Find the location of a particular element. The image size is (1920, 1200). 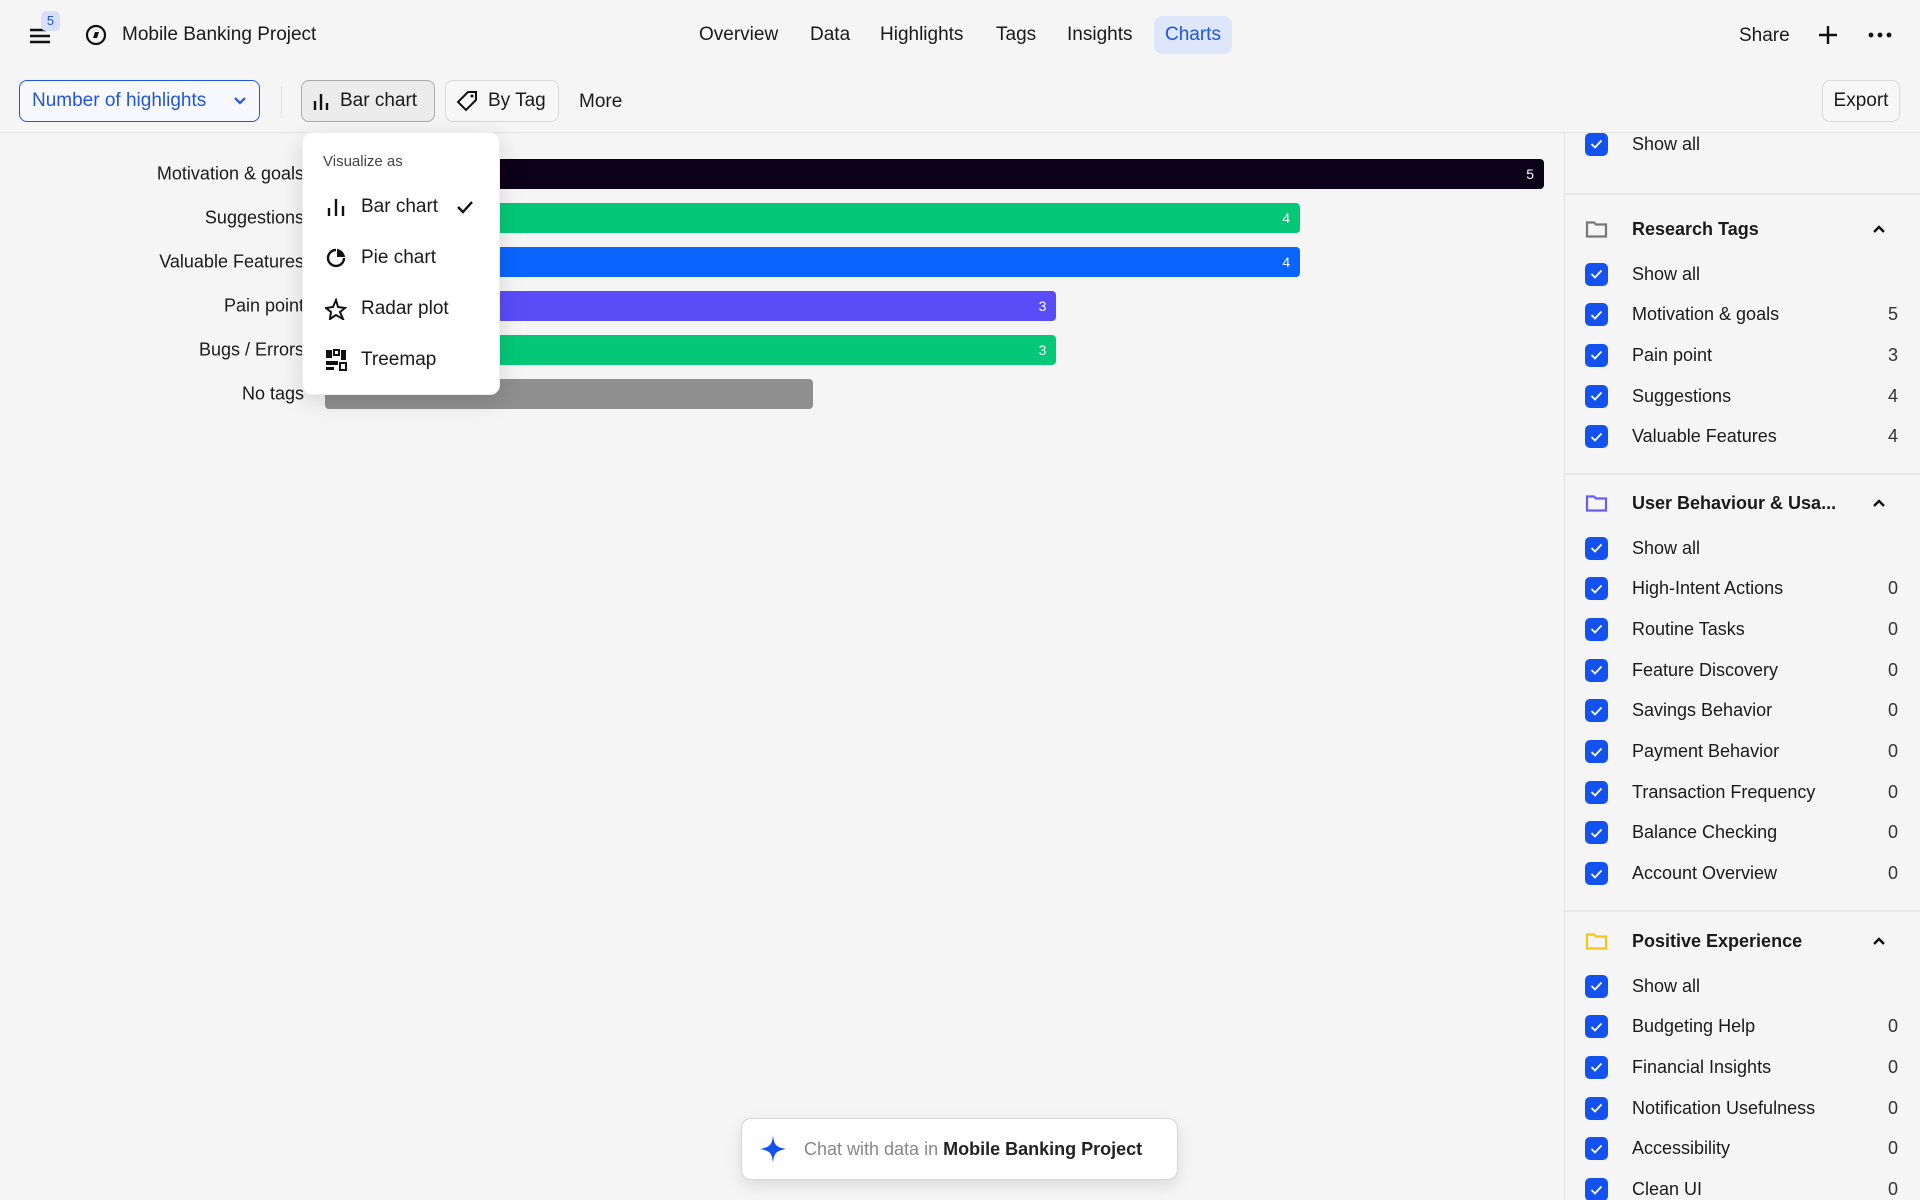

menu-item-treemap: Treemap is located at coordinates (380, 360).